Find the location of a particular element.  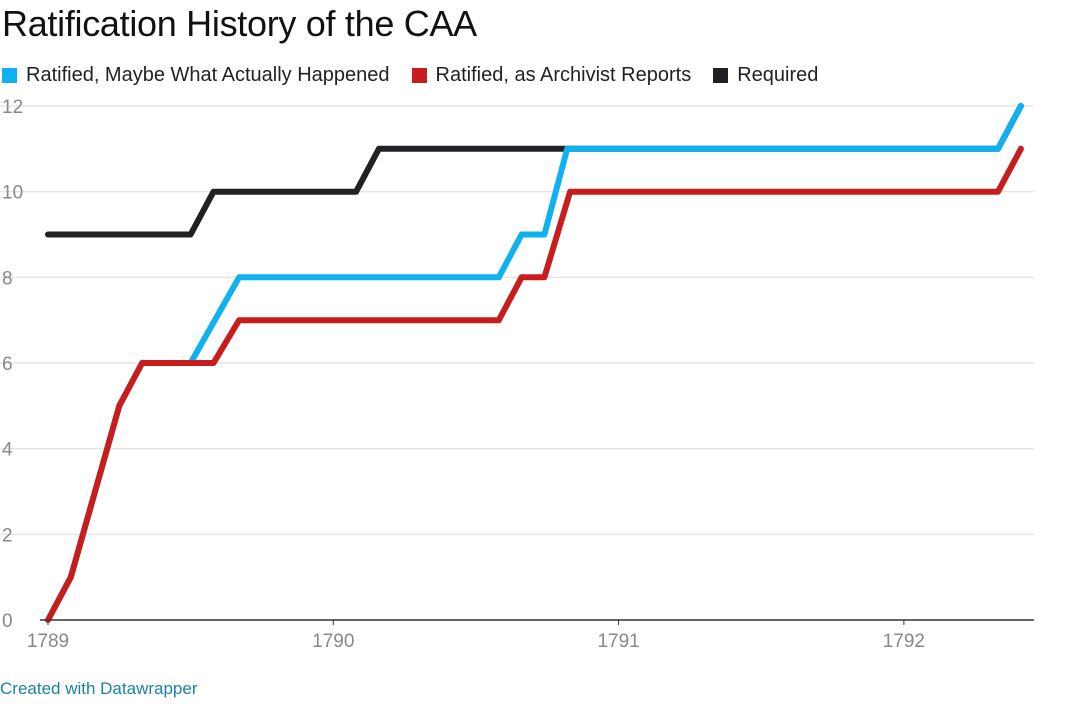

chart-title: Ratification History of the CAA is located at coordinates (239, 23).